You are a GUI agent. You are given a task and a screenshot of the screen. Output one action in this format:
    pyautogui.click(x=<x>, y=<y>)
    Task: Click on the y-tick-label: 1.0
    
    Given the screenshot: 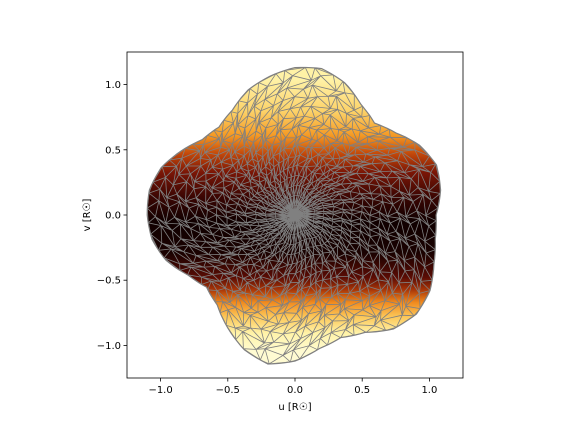 What is the action you would take?
    pyautogui.click(x=113, y=85)
    